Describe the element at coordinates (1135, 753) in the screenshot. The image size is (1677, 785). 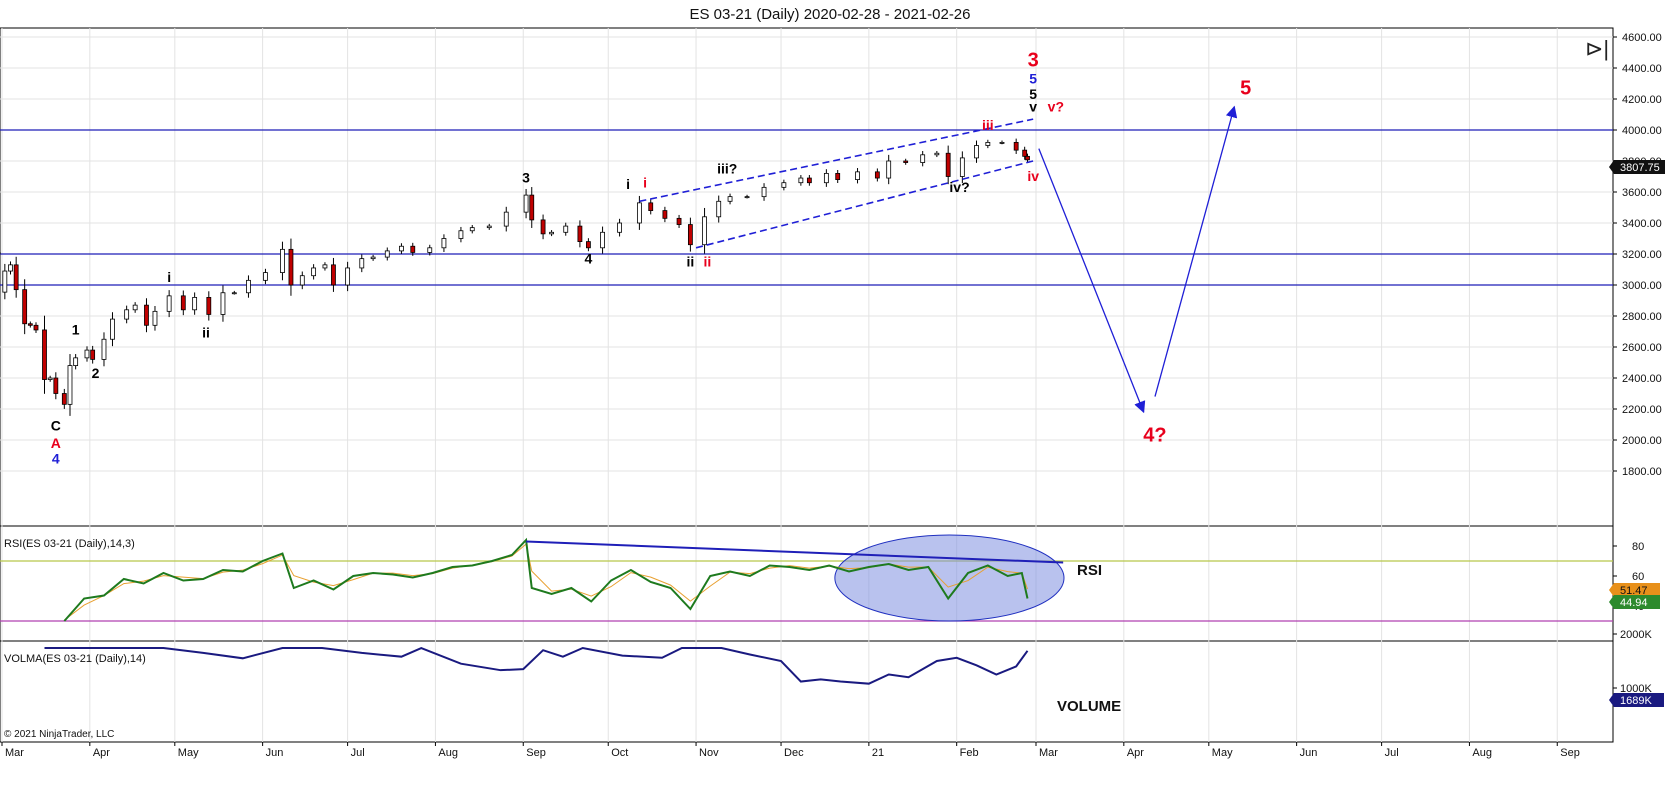
I see `x-tick-label: Apr` at that location.